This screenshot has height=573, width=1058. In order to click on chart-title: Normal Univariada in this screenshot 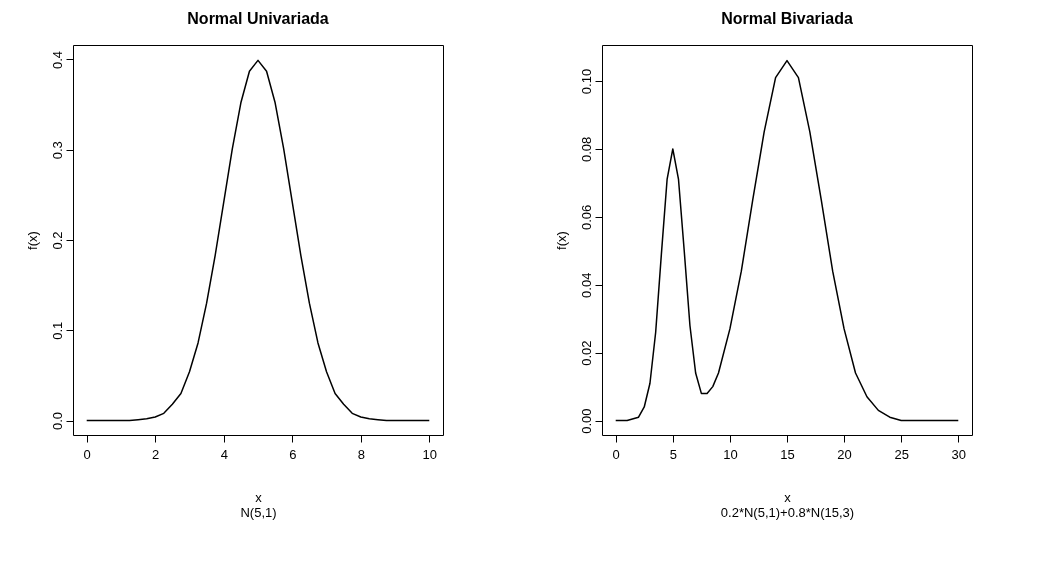, I will do `click(258, 18)`.